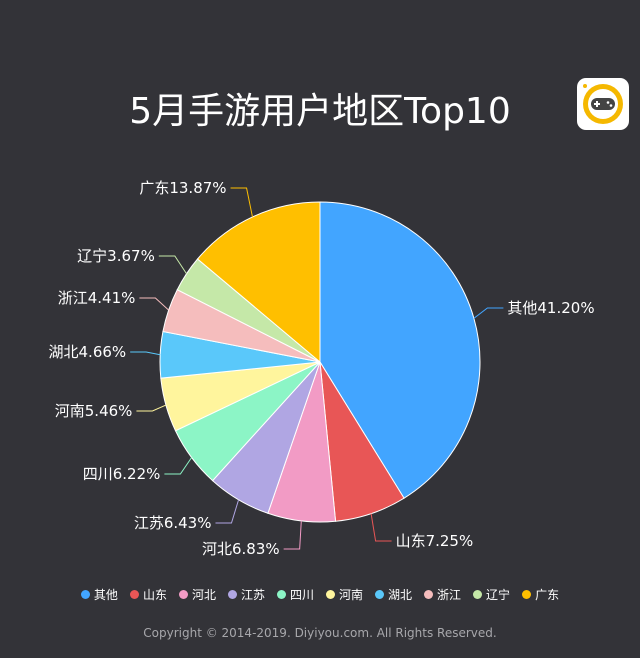 The image size is (640, 658). Describe the element at coordinates (351, 595) in the screenshot. I see `legend-label: 河南` at that location.